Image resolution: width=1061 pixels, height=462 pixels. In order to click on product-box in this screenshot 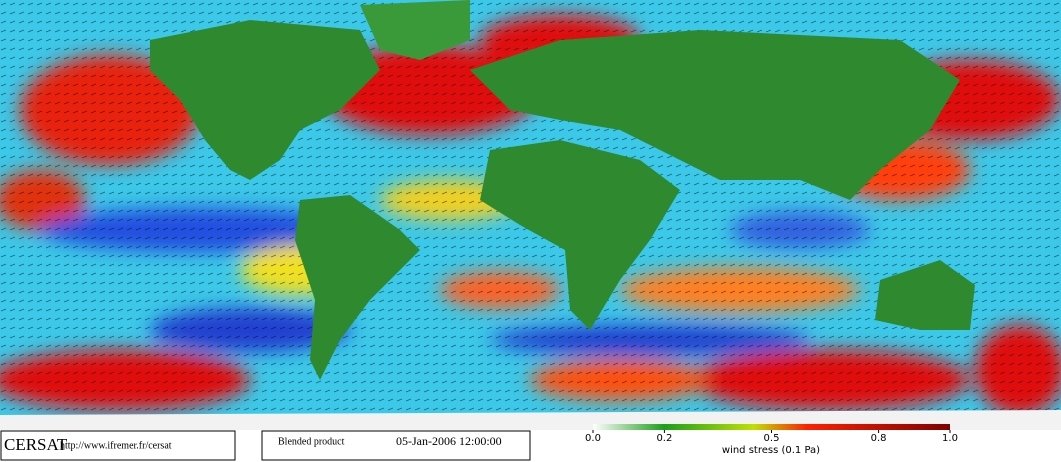, I will do `click(396, 445)`.